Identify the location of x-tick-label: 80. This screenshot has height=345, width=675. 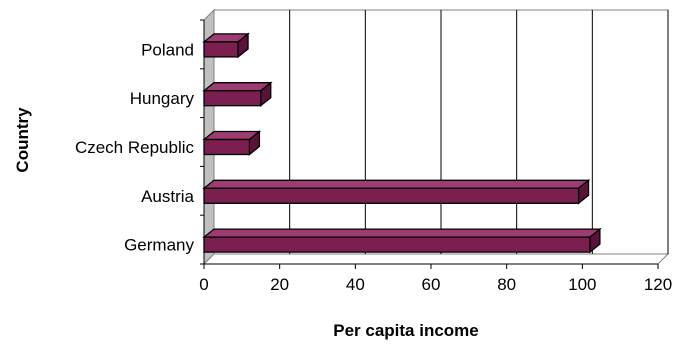
(506, 284).